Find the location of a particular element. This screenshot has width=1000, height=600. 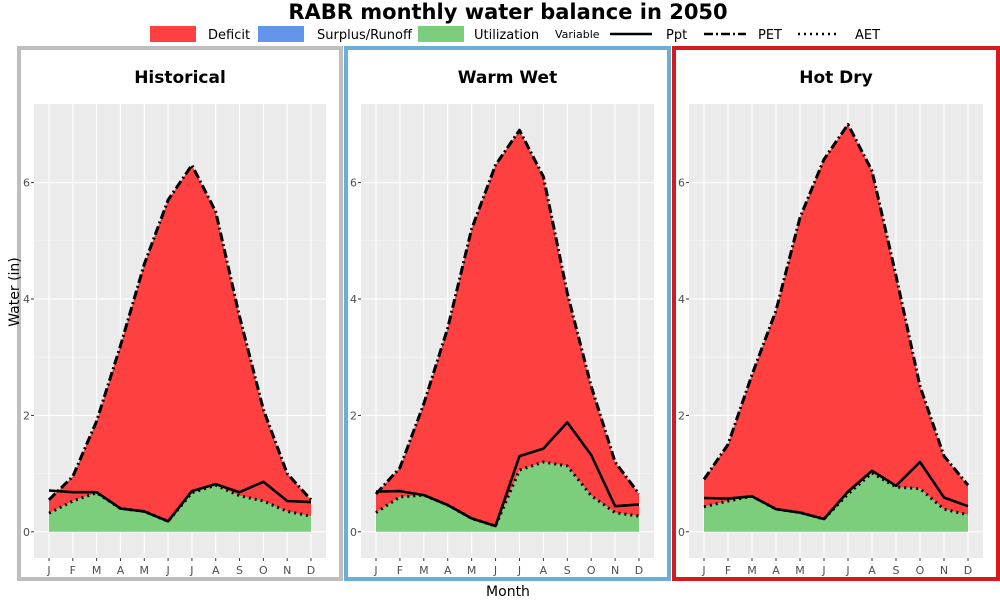

x-tick-label-2-9: O is located at coordinates (920, 570).